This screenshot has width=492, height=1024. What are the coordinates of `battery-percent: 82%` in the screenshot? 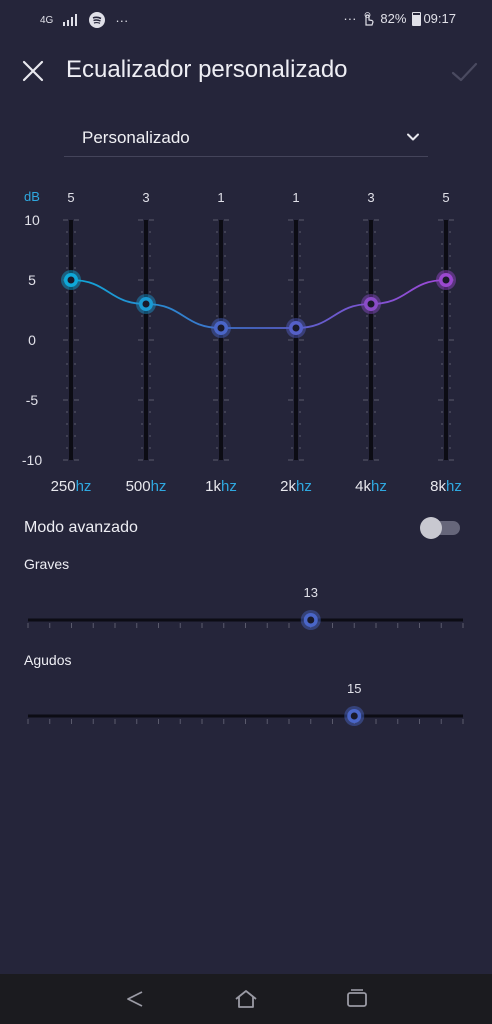 It's located at (393, 18).